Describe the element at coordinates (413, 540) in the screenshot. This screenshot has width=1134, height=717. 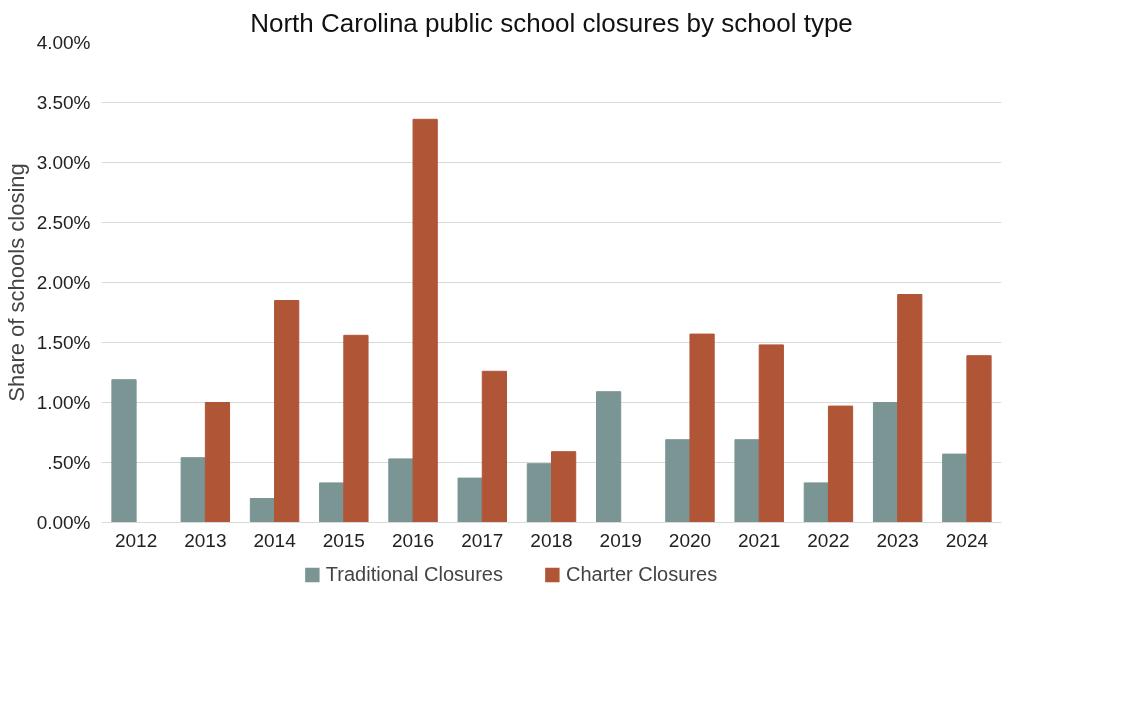
I see `x-tick-label: 2016` at that location.